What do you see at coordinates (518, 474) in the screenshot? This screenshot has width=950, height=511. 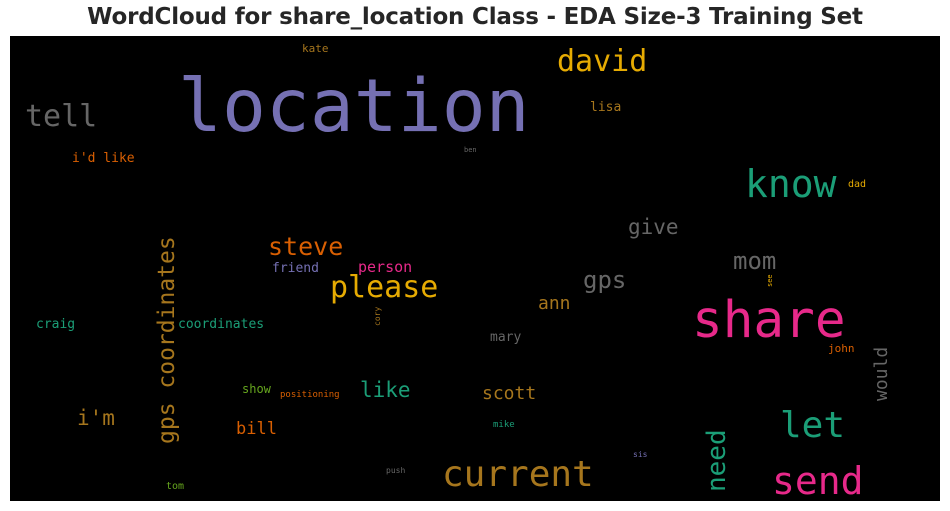 I see `word-current: current` at bounding box center [518, 474].